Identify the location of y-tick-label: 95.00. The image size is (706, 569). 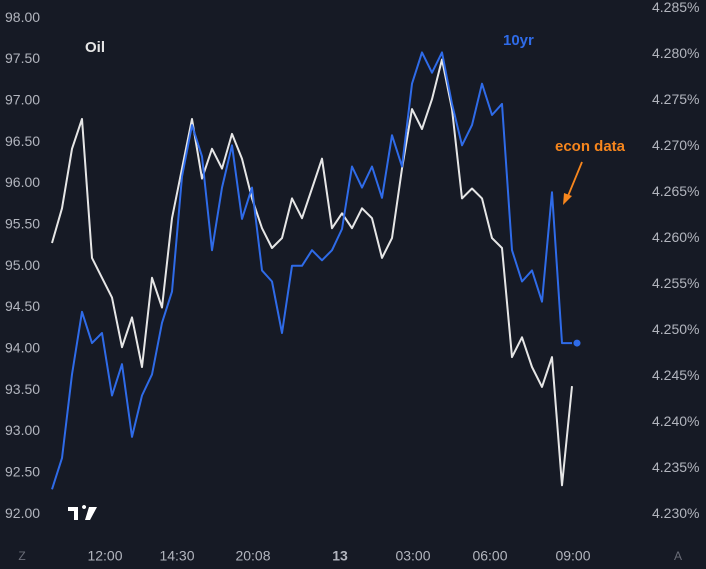
(22, 265).